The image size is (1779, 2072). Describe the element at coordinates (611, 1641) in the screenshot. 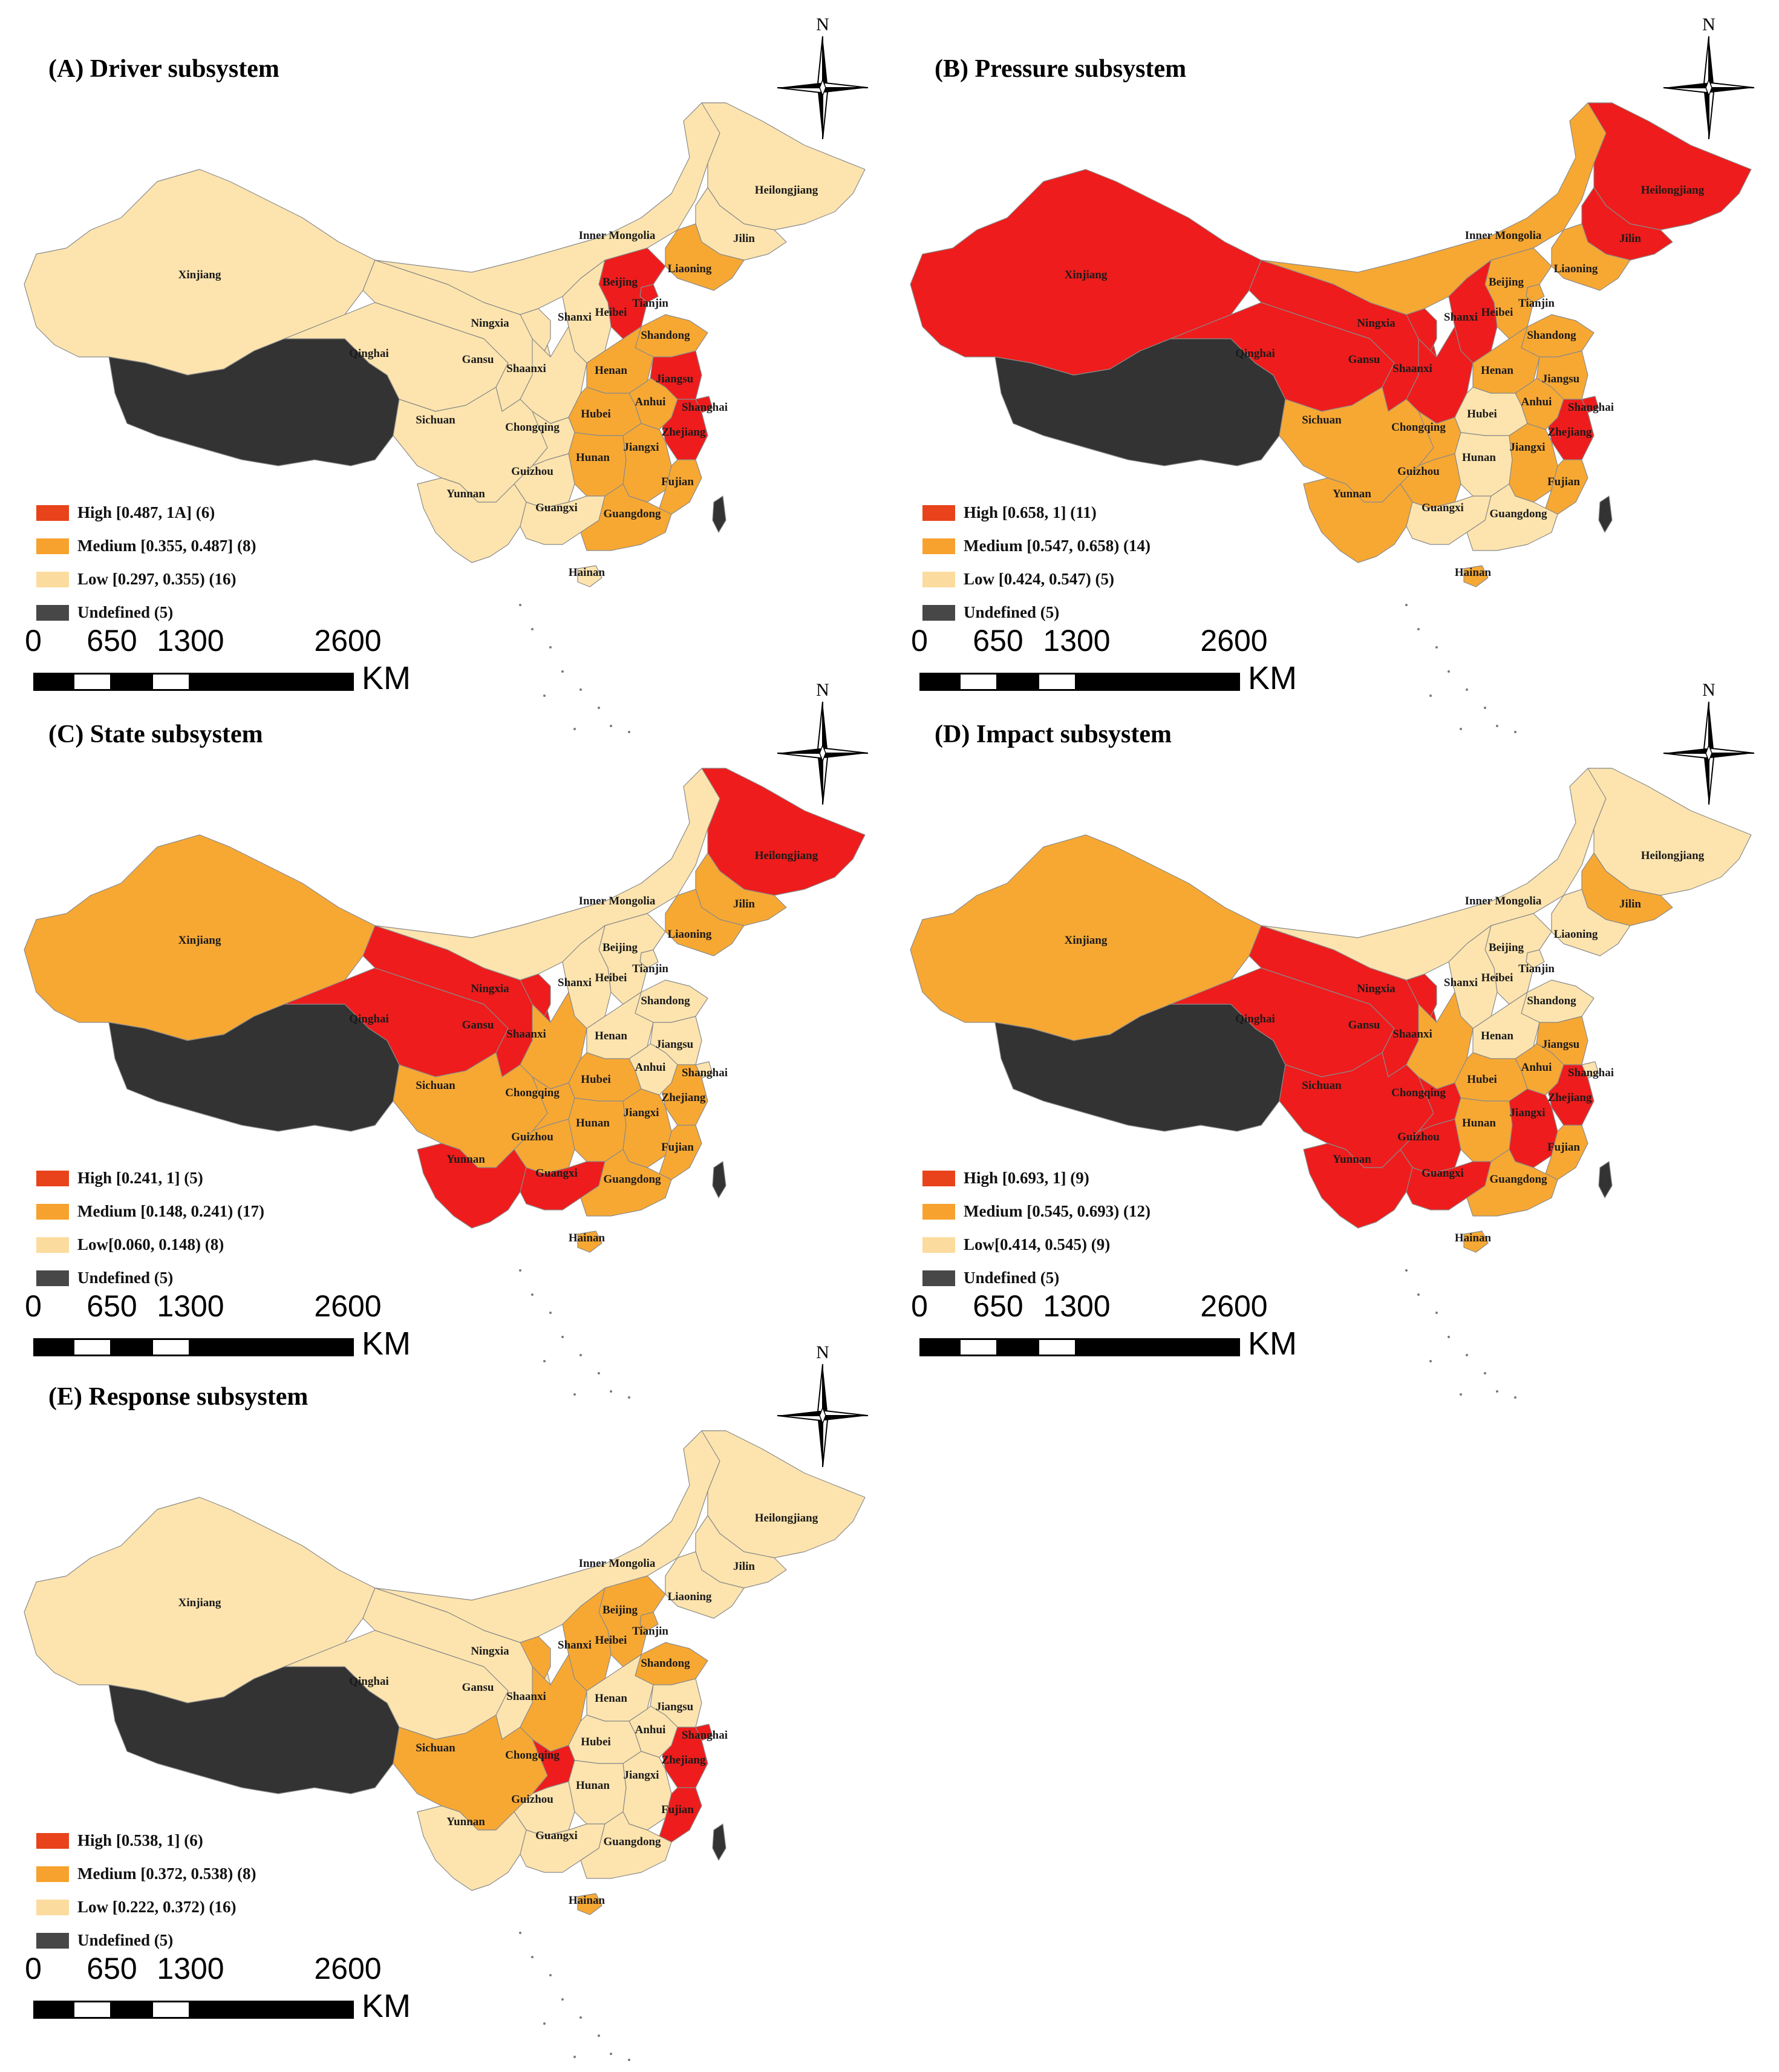

I see `province-label: Heibei` at that location.